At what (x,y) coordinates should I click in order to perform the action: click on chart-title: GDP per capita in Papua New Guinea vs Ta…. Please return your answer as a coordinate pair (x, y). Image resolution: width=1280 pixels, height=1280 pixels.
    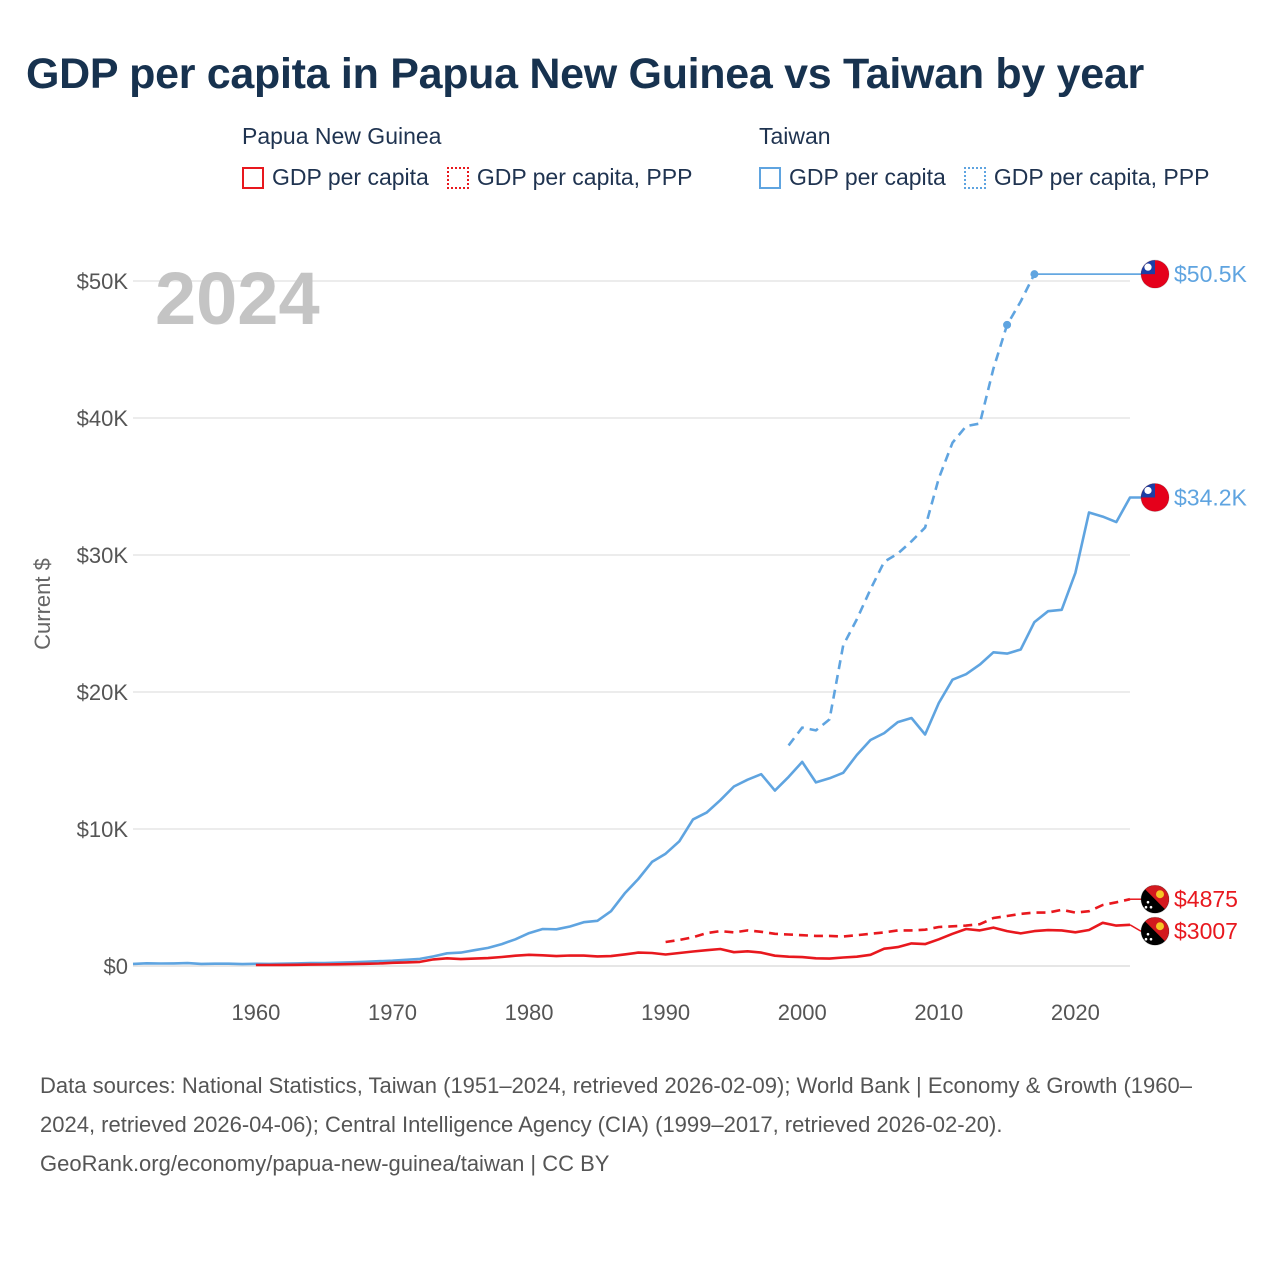
    Looking at the image, I should click on (585, 74).